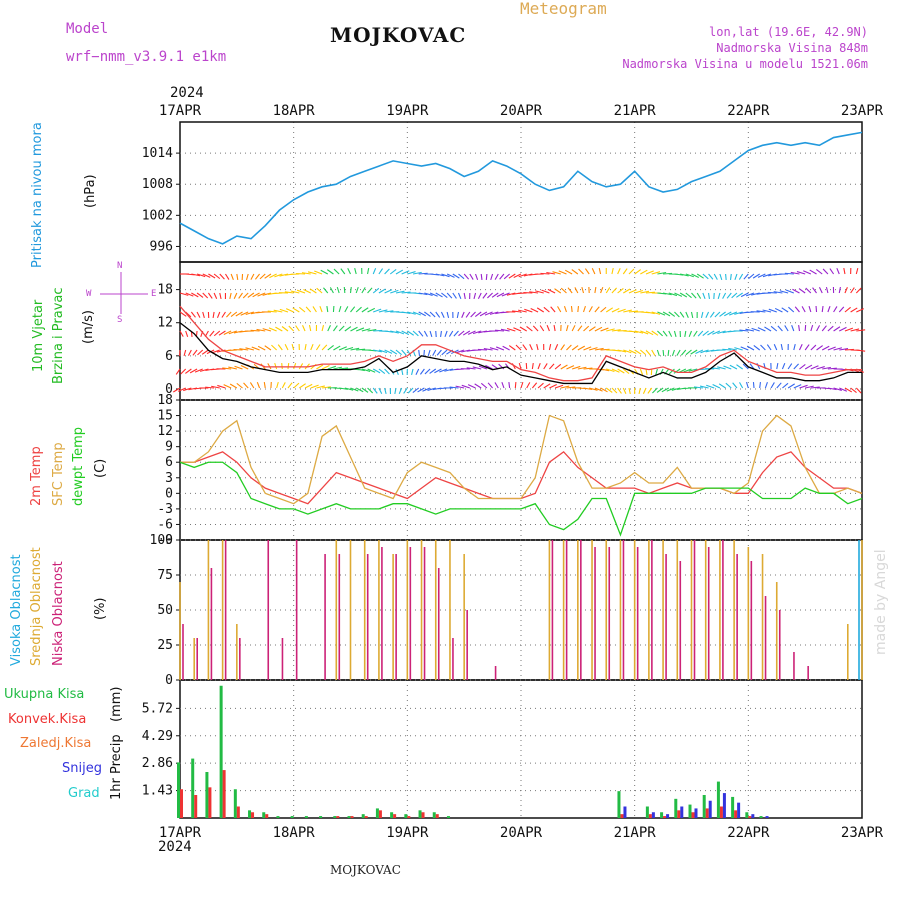  Describe the element at coordinates (745, 64) in the screenshot. I see `model-altitude-text: Nadmorska Visina u modelu 1521.06m` at that location.